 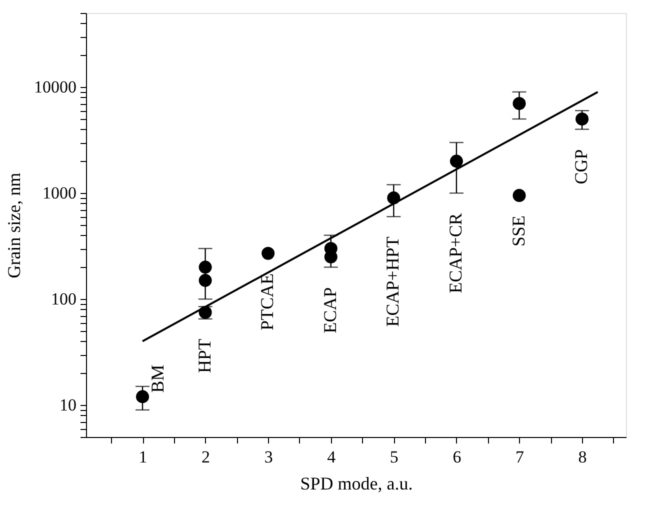 I want to click on annotation: ECAP+CR, so click(x=455, y=253).